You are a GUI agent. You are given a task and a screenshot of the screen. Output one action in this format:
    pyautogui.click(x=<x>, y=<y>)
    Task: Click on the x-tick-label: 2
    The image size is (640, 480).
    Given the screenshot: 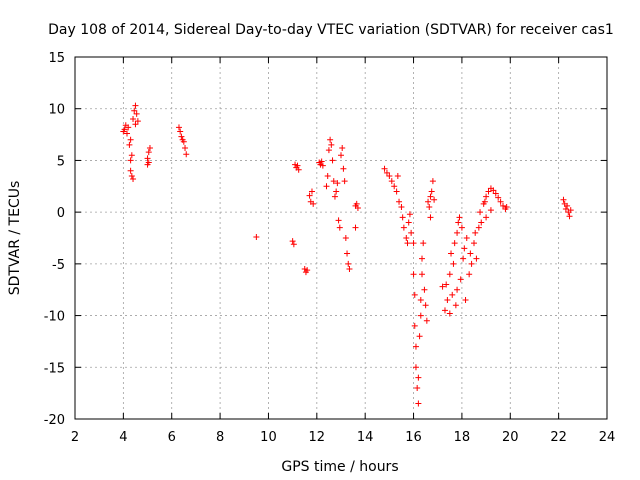 What is the action you would take?
    pyautogui.click(x=75, y=437)
    